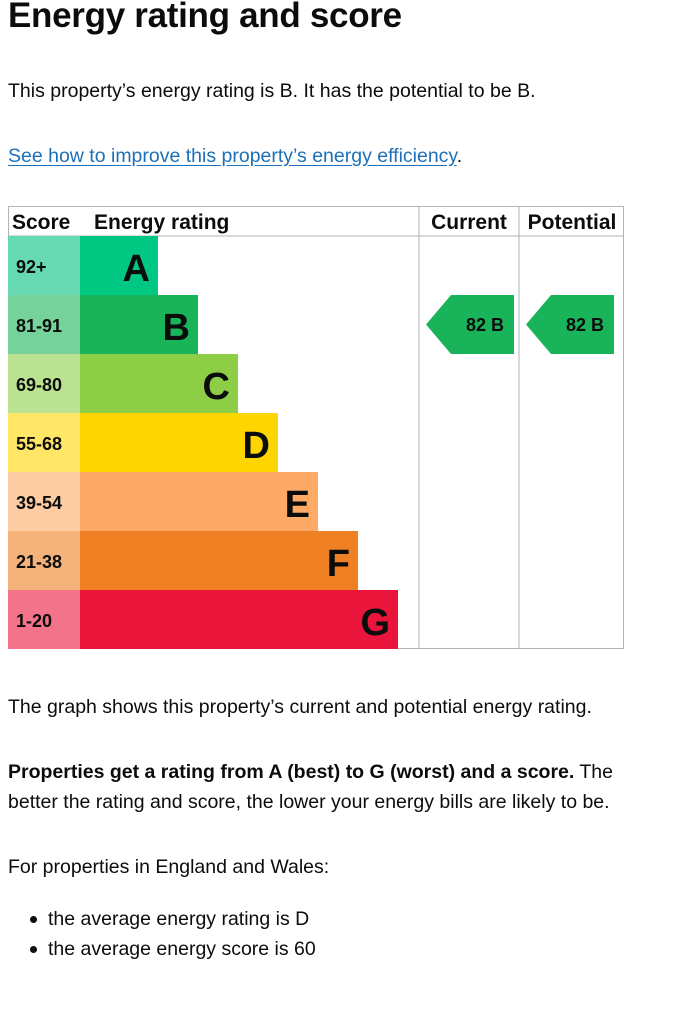 The height and width of the screenshot is (1024, 683). What do you see at coordinates (205, 17) in the screenshot?
I see `page-title: Energy rating and score` at bounding box center [205, 17].